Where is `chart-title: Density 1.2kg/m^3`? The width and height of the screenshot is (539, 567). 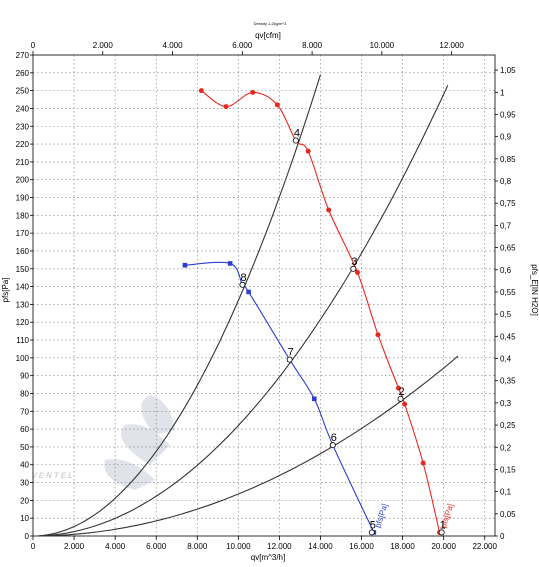
chart-title: Density 1.2kg/m^3 is located at coordinates (271, 23).